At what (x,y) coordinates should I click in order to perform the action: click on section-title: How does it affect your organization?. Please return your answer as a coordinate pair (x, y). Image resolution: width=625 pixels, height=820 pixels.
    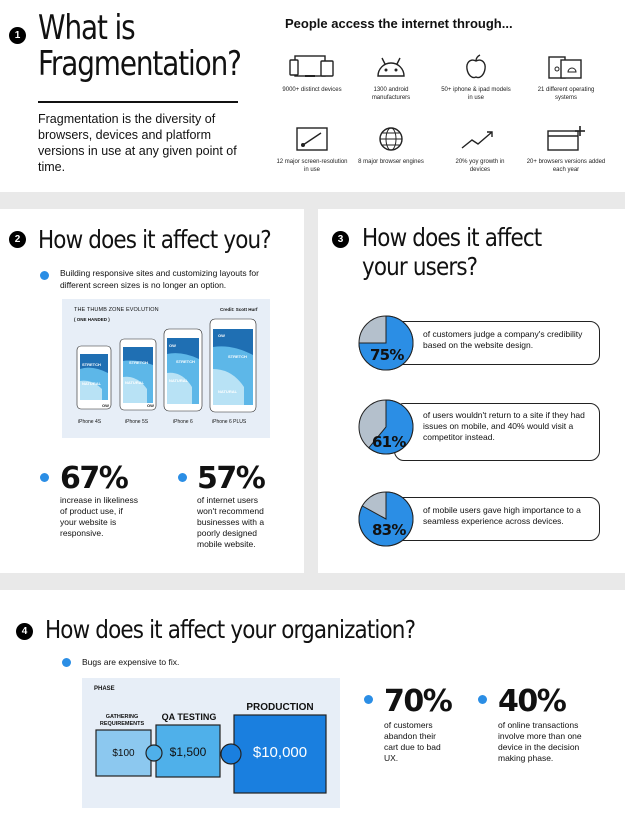
    Looking at the image, I should click on (230, 629).